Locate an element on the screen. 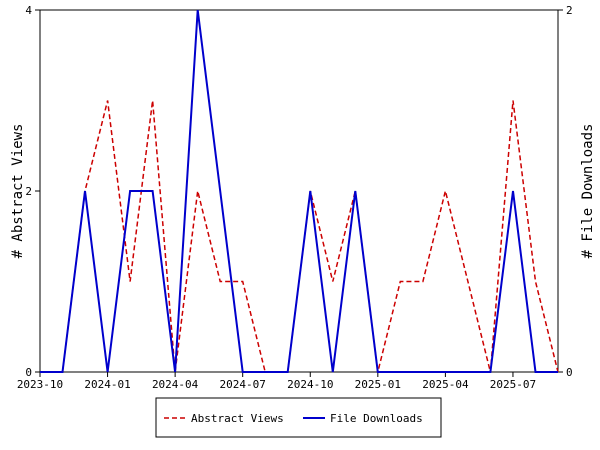 Image resolution: width=600 pixels, height=450 pixels. x-tick-label: 2024-10 is located at coordinates (310, 384).